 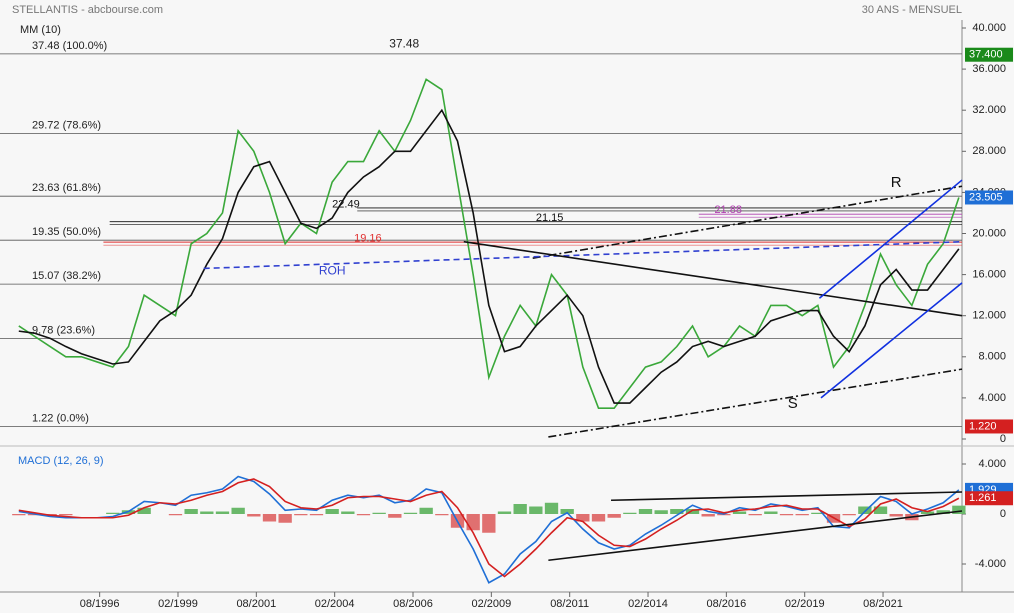 I want to click on macd-title: MACD (12, 26, 9), so click(x=61, y=461).